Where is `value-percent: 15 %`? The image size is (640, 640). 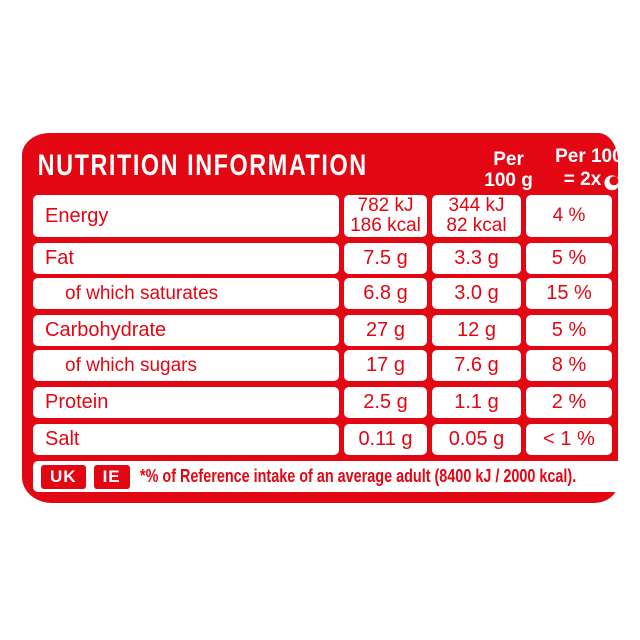 value-percent: 15 % is located at coordinates (569, 293).